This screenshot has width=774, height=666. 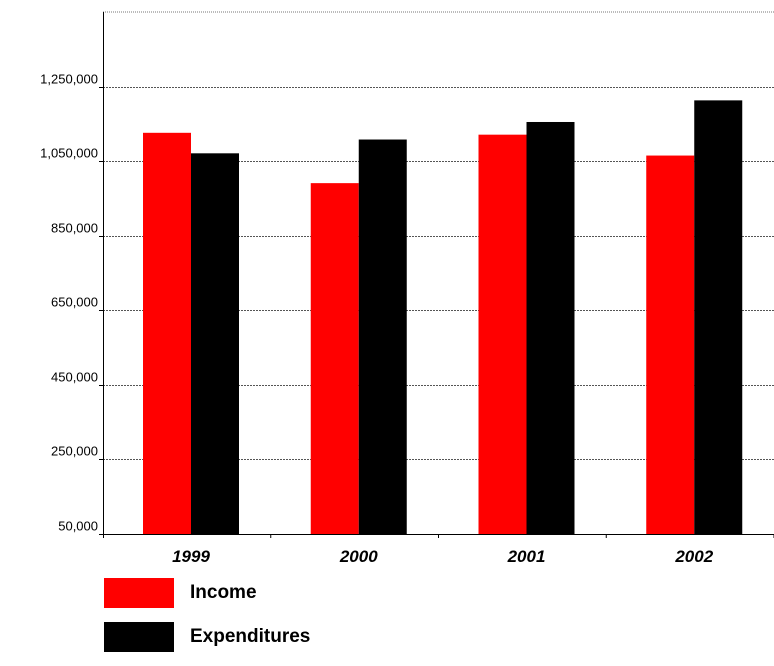 What do you see at coordinates (223, 592) in the screenshot?
I see `legend-label-income: Income` at bounding box center [223, 592].